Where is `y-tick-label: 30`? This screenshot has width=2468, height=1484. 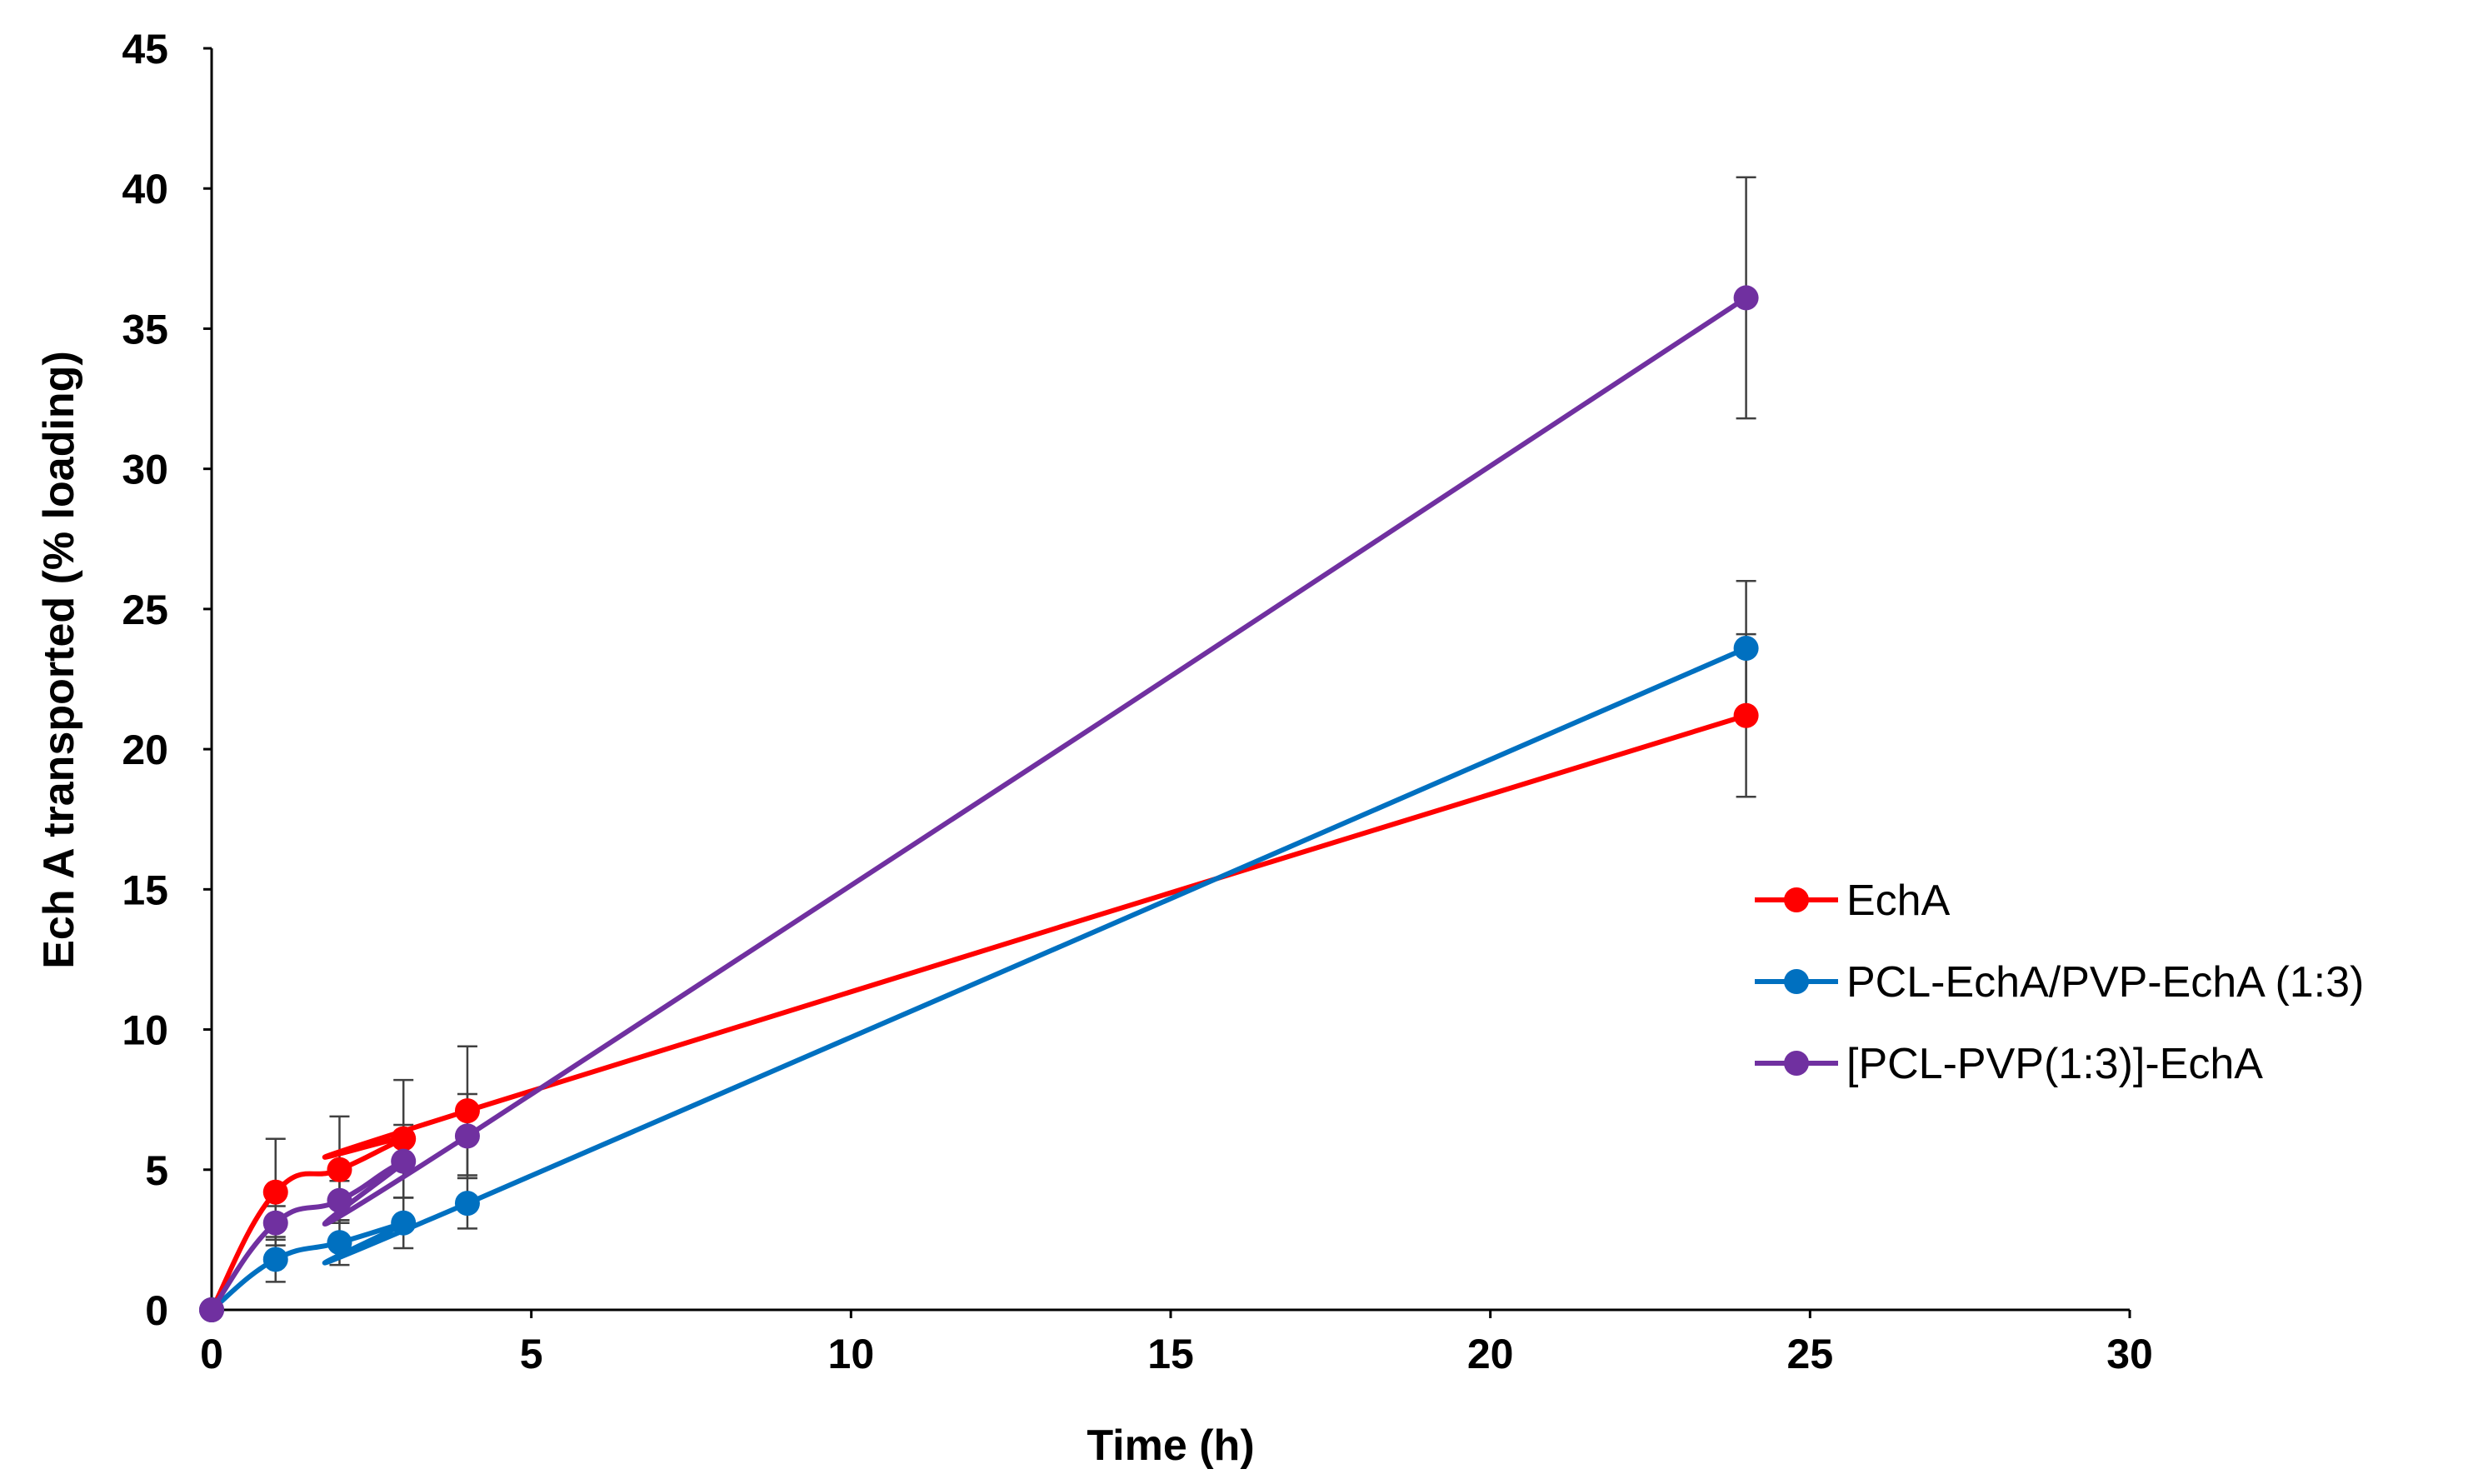
y-tick-label: 30 is located at coordinates (145, 470).